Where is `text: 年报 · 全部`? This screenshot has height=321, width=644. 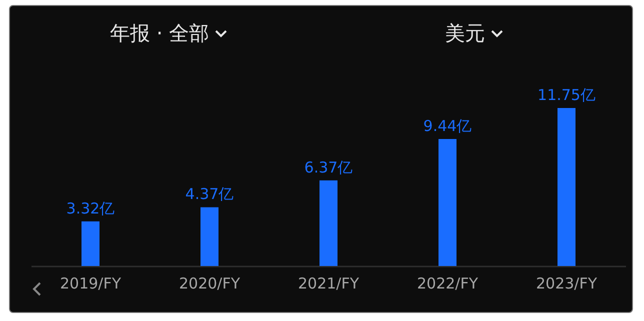
text: 年报 · 全部 is located at coordinates (160, 33).